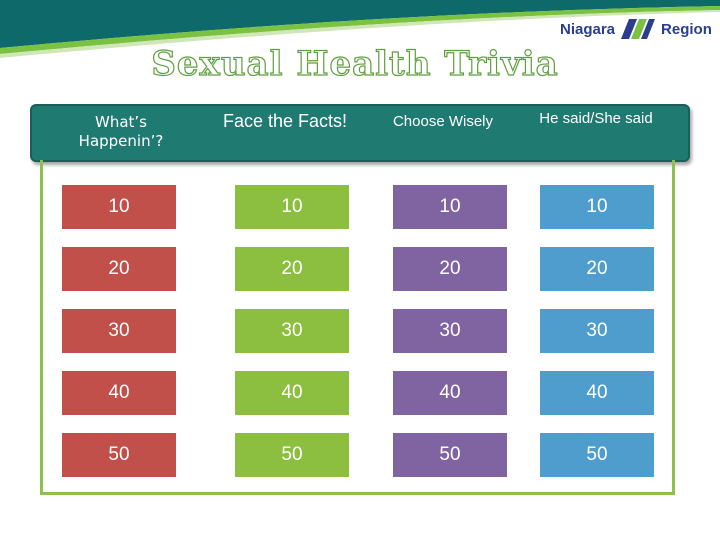 This screenshot has height=540, width=720. What do you see at coordinates (588, 29) in the screenshot?
I see `logo-left-word: Niagara` at bounding box center [588, 29].